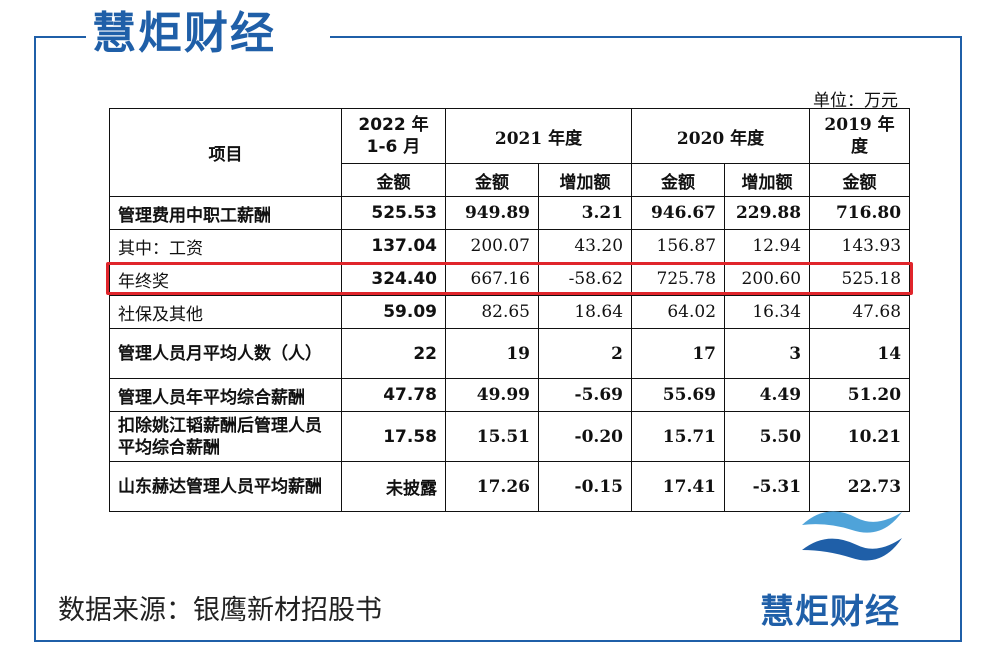  Describe the element at coordinates (393, 486) in the screenshot. I see `cell: 未披露` at that location.